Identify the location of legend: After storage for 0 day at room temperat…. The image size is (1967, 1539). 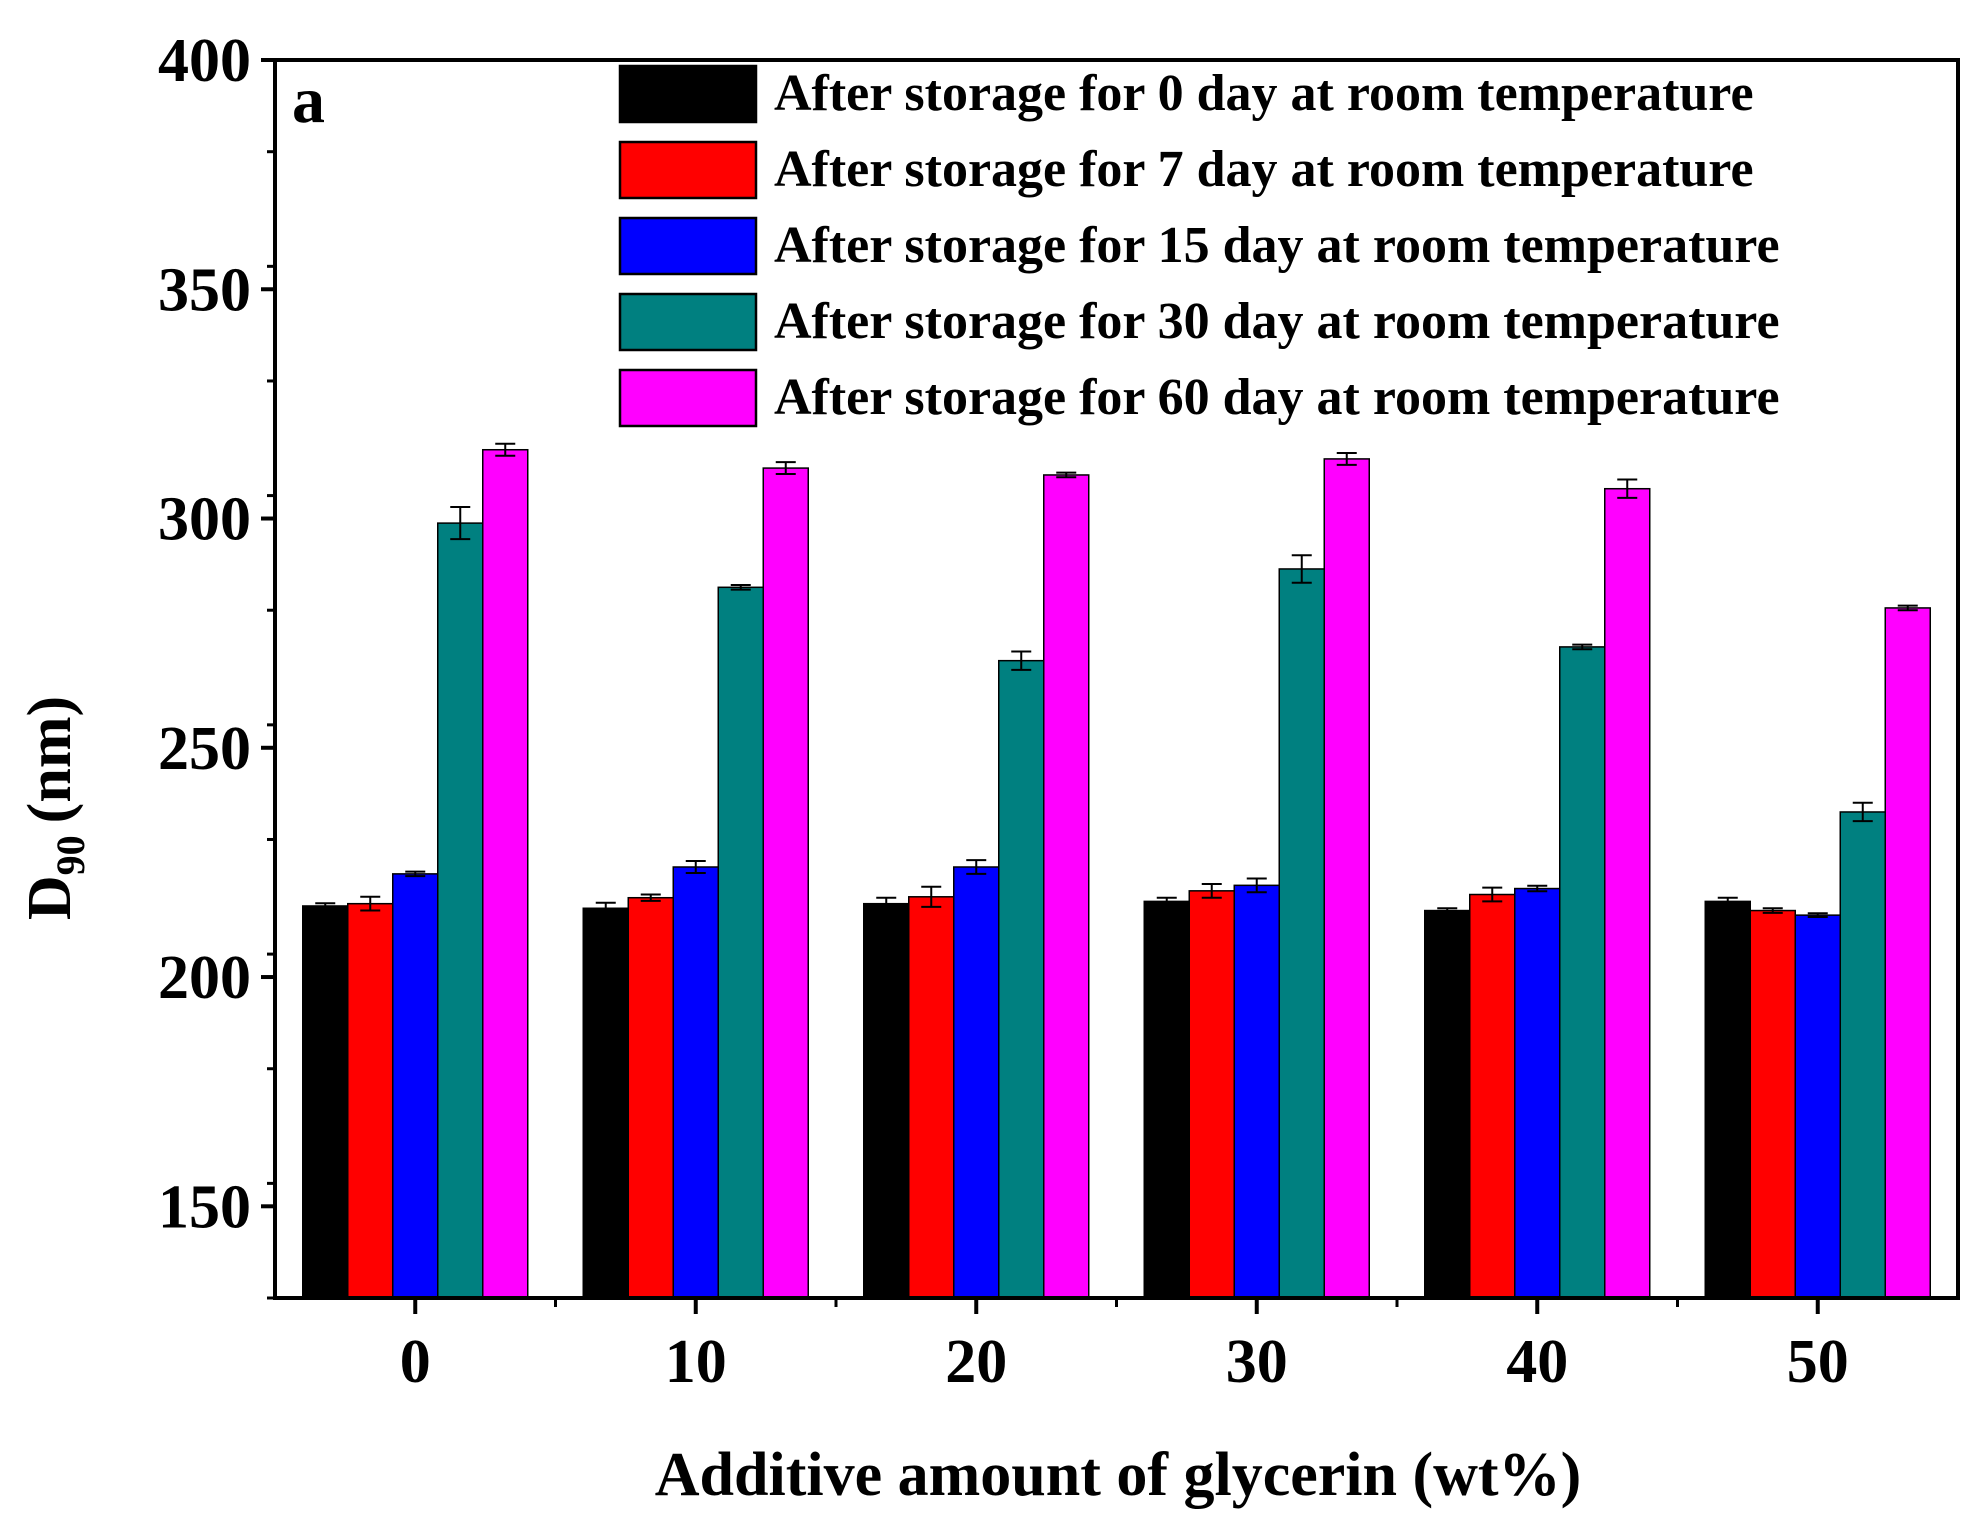
(1199, 246).